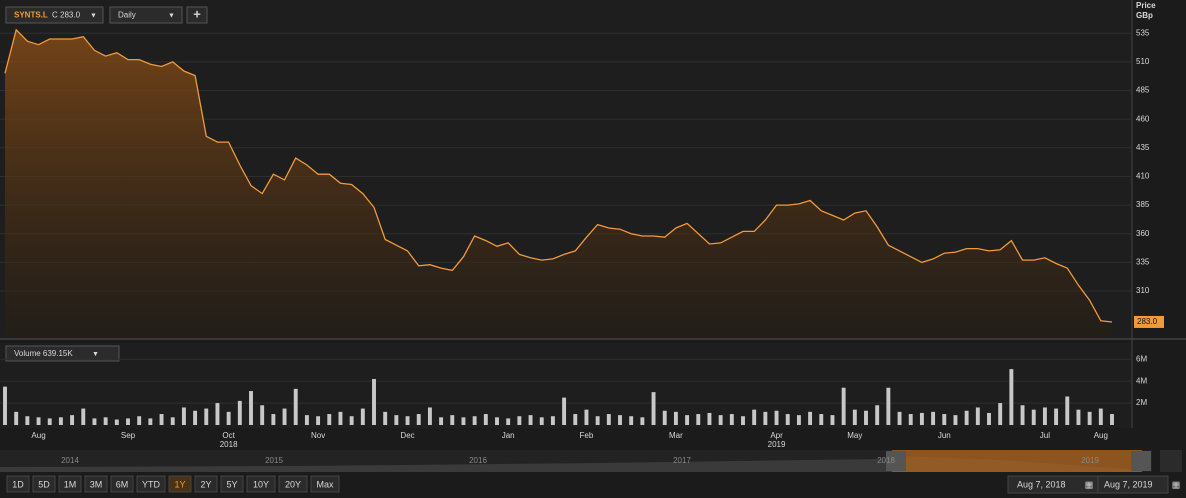 This screenshot has height=498, width=1186. I want to click on range-button-label: YTD, so click(151, 484).